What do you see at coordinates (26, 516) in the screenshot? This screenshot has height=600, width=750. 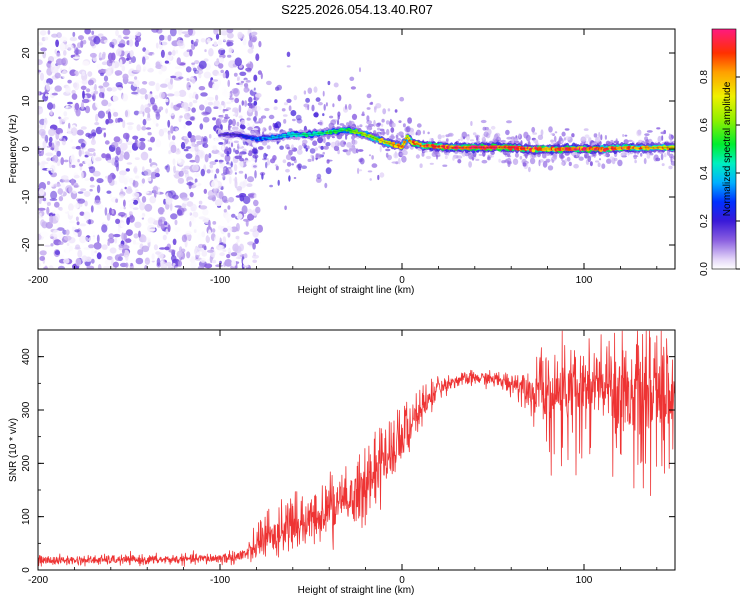 I see `snr-y-tick-label: 100` at bounding box center [26, 516].